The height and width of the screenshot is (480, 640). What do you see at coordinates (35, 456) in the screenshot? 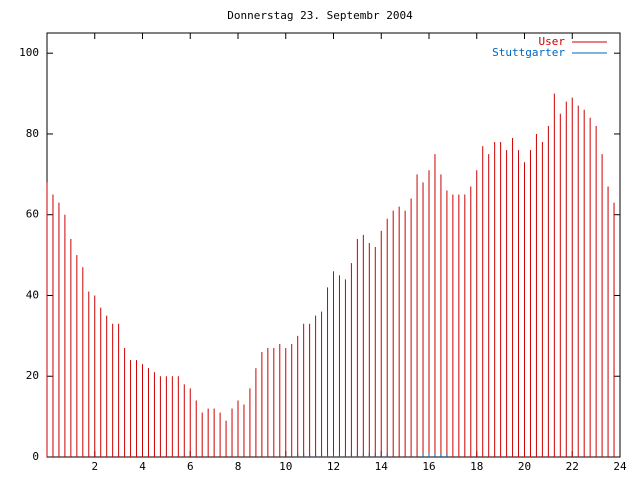
I see `y-tick-label: 0` at bounding box center [35, 456].